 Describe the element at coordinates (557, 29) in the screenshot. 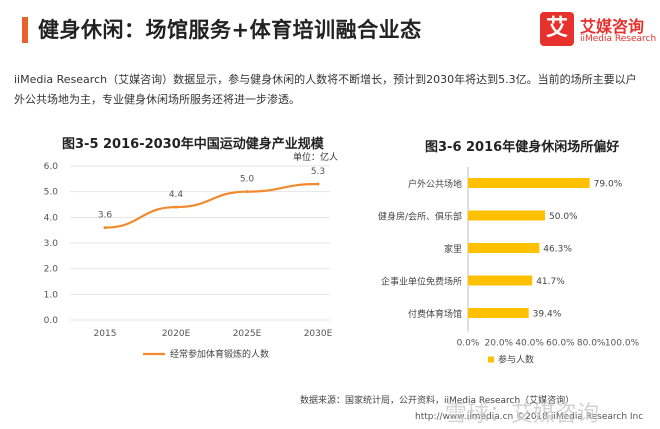

I see `logo-mark: 艾` at that location.